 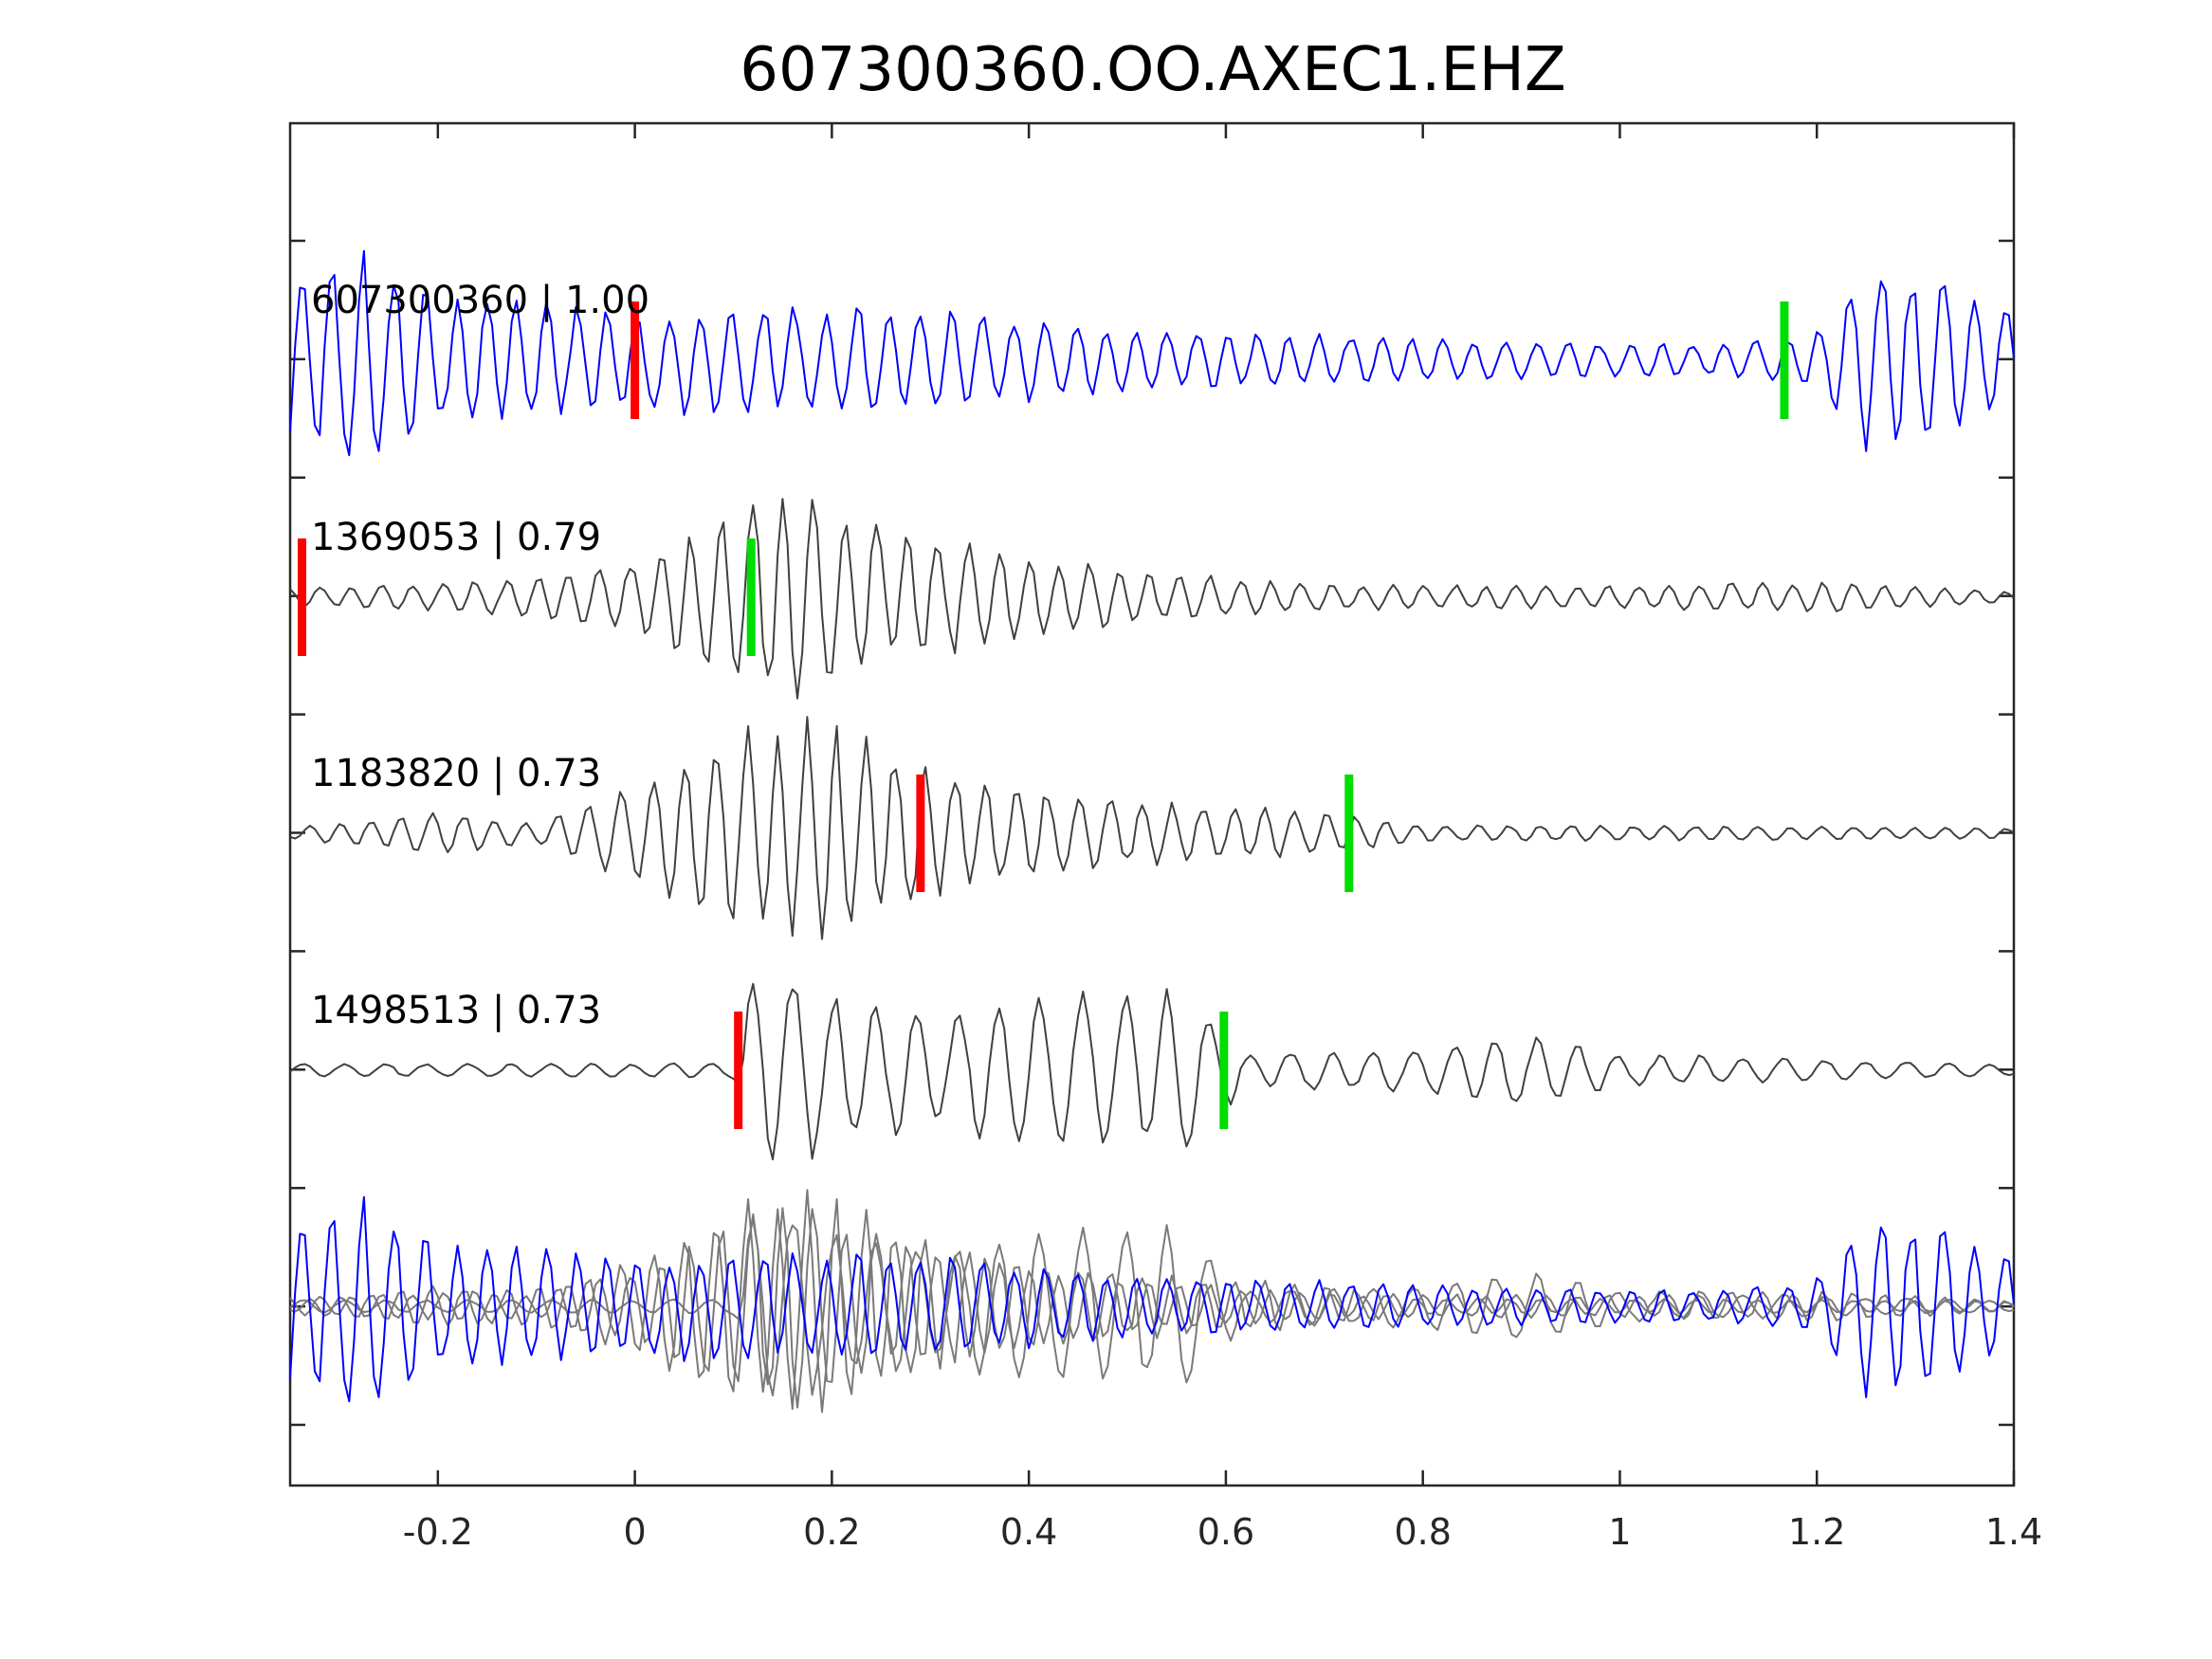 What do you see at coordinates (456, 537) in the screenshot?
I see `trace-label-1369053: 1369053 | 0.79` at bounding box center [456, 537].